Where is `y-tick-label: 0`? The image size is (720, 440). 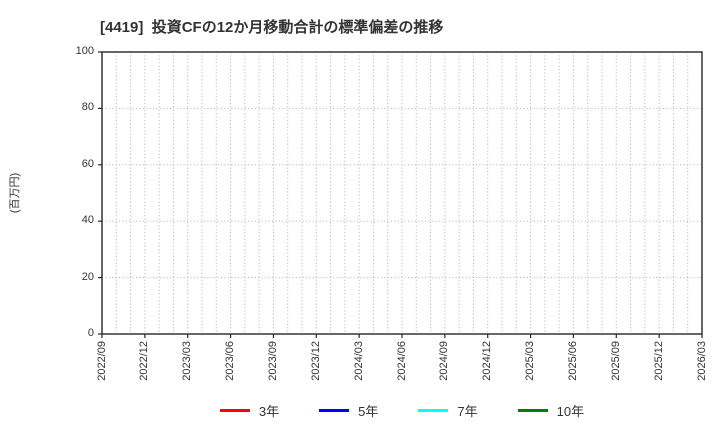 y-tick-label: 0 is located at coordinates (90, 333).